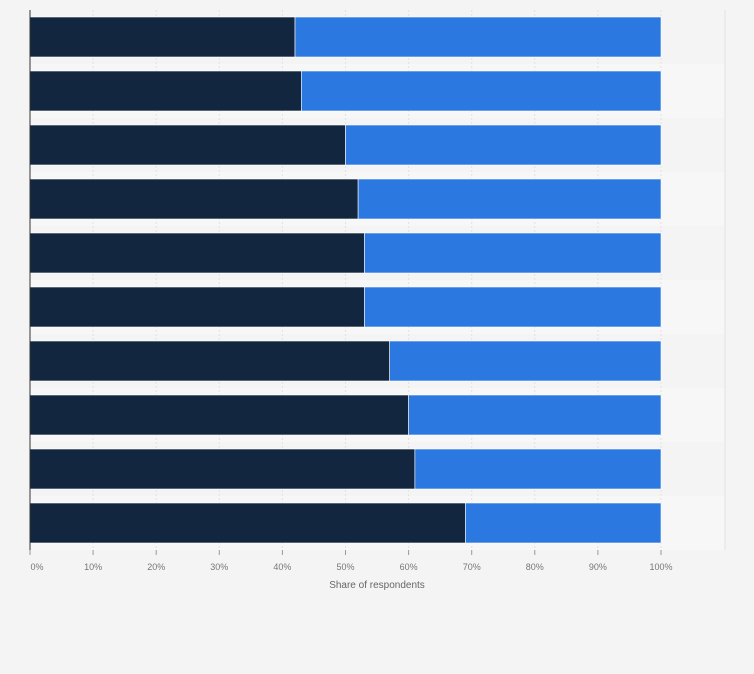 This screenshot has height=674, width=754. What do you see at coordinates (156, 567) in the screenshot?
I see `x-tick-label: 20%` at bounding box center [156, 567].